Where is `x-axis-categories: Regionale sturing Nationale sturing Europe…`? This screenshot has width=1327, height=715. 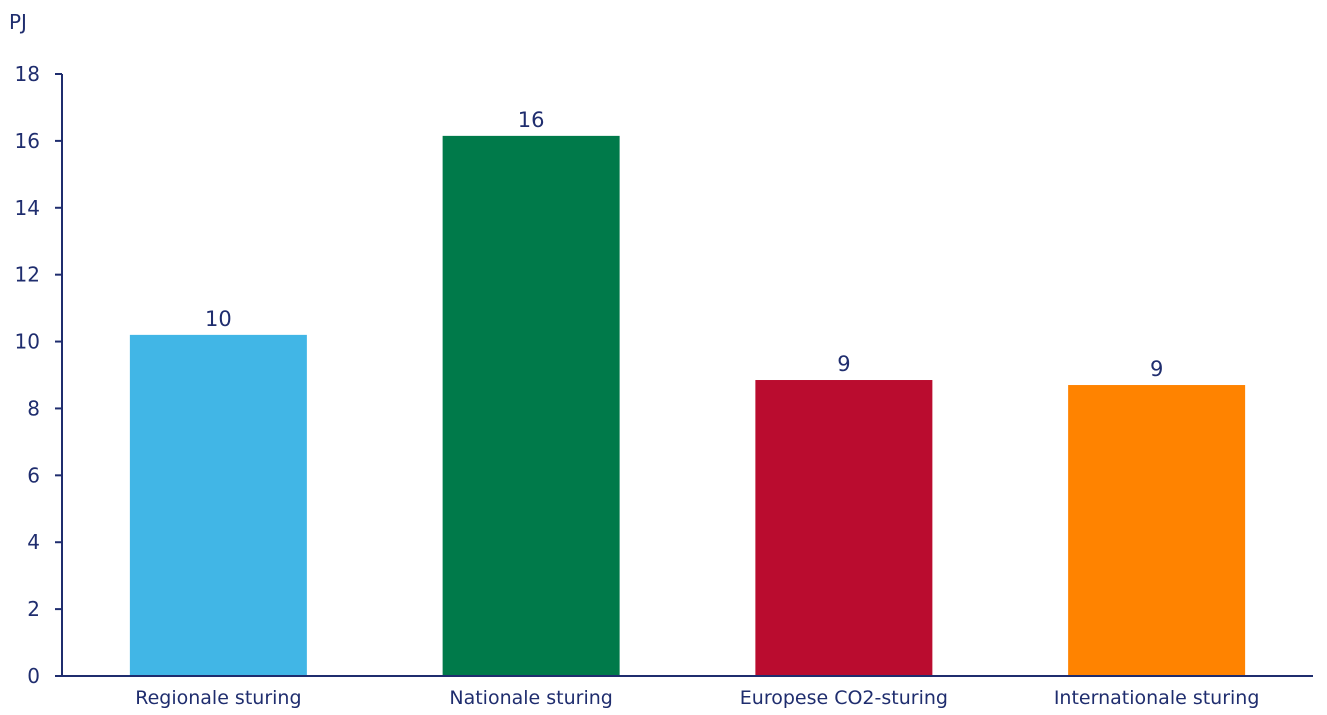 x-axis-categories: Regionale sturing Nationale sturing Europe… is located at coordinates (697, 698).